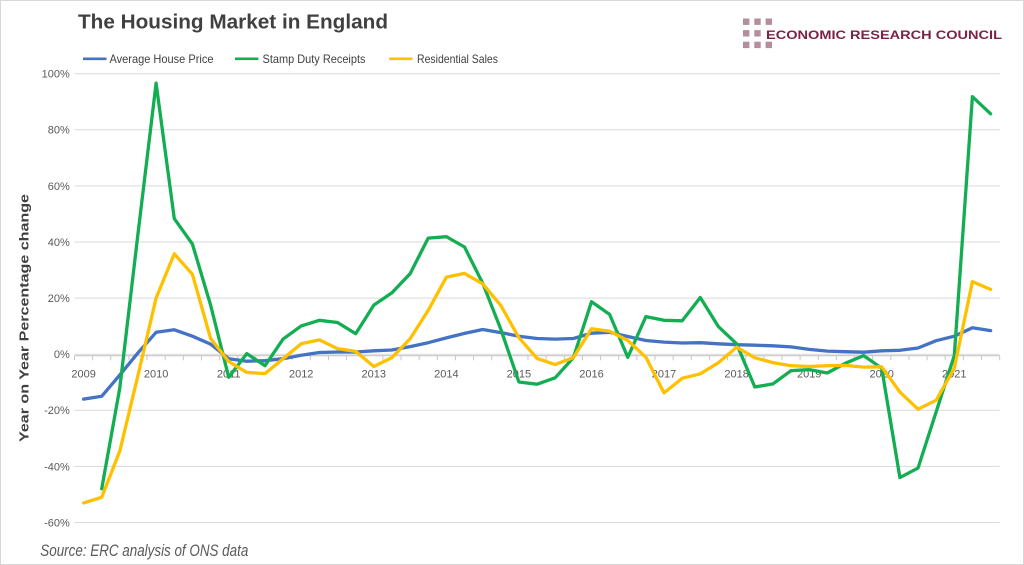 This screenshot has width=1024, height=565. Describe the element at coordinates (83, 374) in the screenshot. I see `svg-text: 2009` at that location.